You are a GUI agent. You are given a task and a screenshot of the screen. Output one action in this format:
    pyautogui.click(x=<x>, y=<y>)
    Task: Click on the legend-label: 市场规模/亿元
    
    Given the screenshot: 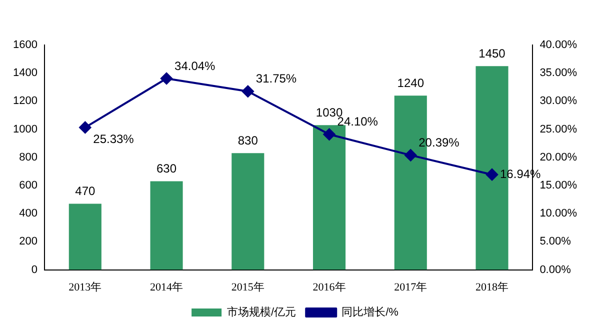 What is the action you would take?
    pyautogui.click(x=261, y=312)
    